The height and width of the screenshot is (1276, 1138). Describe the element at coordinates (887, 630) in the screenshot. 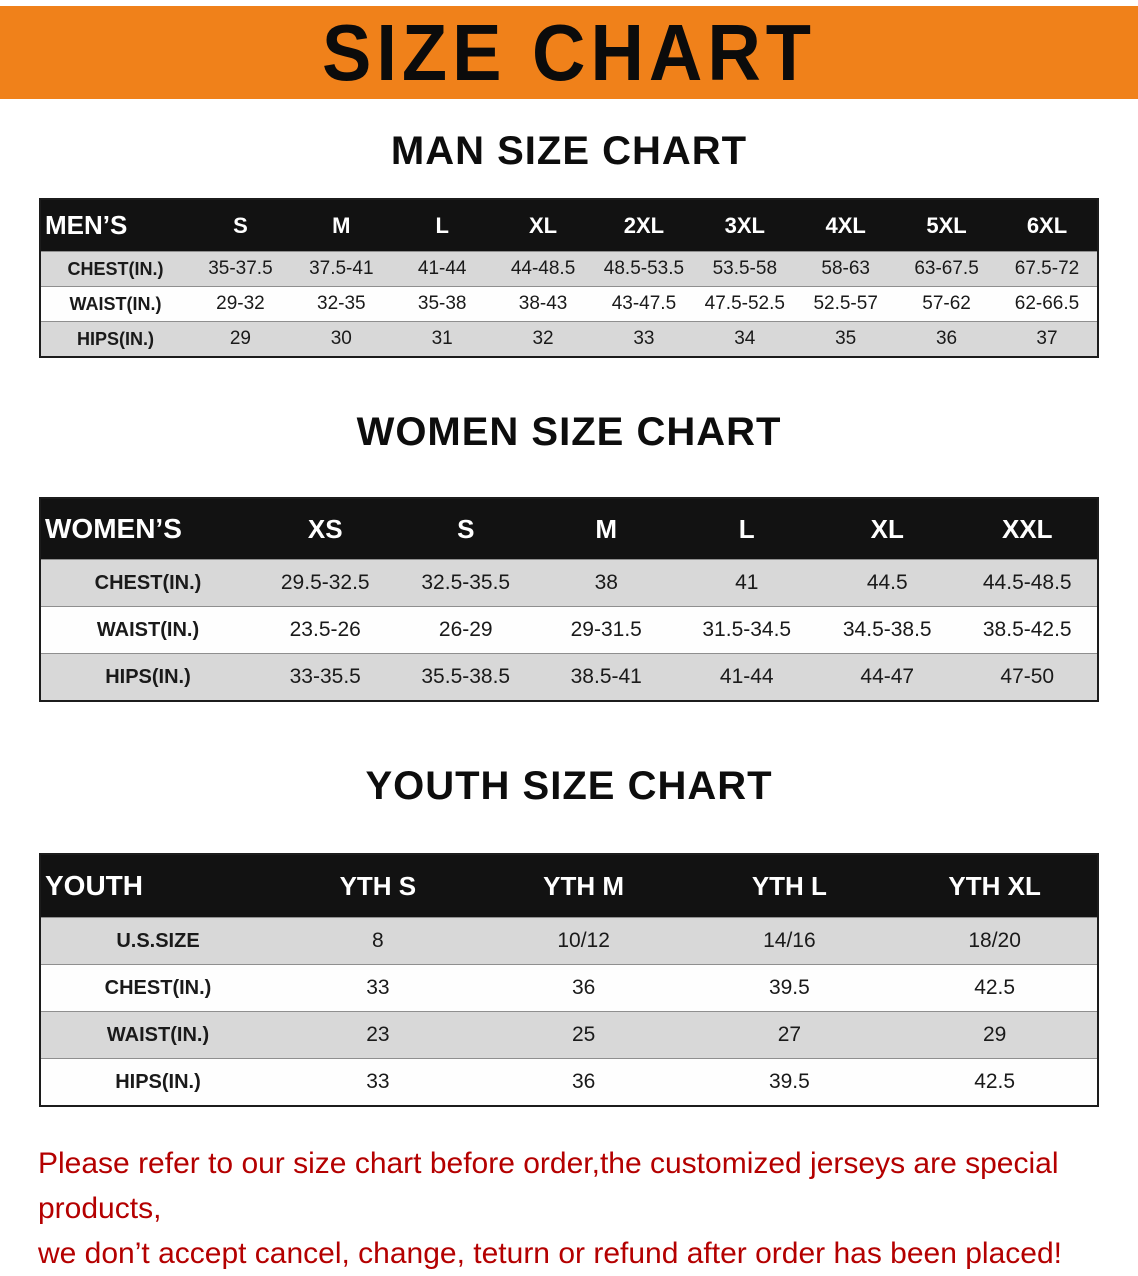

I see `size-value-cell: 34.5-38.5` at that location.